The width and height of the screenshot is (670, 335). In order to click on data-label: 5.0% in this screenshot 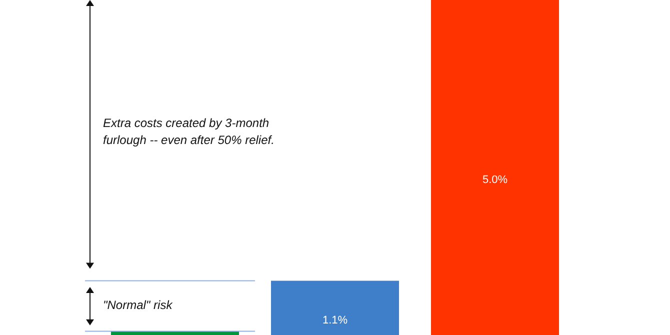, I will do `click(495, 180)`.